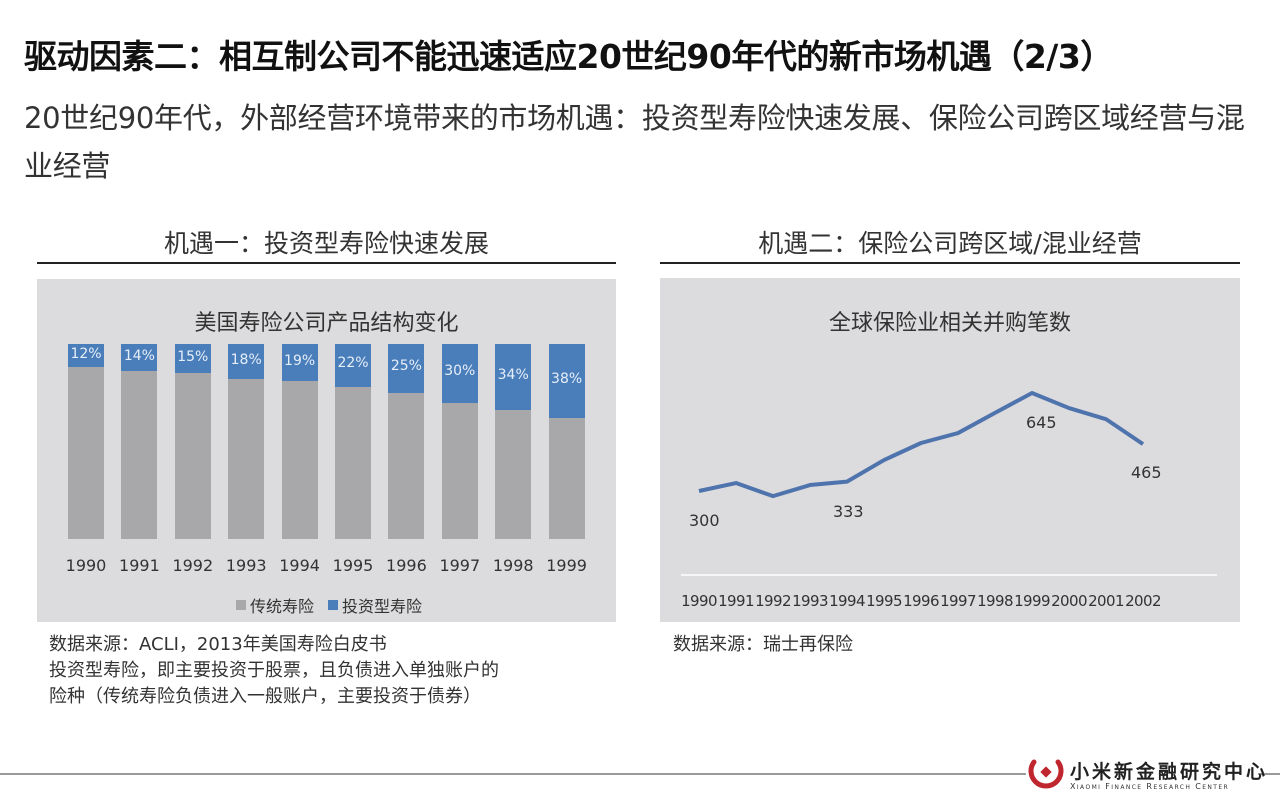  Describe the element at coordinates (763, 644) in the screenshot. I see `right-source-line-1: 数据来源：瑞士再保险` at that location.